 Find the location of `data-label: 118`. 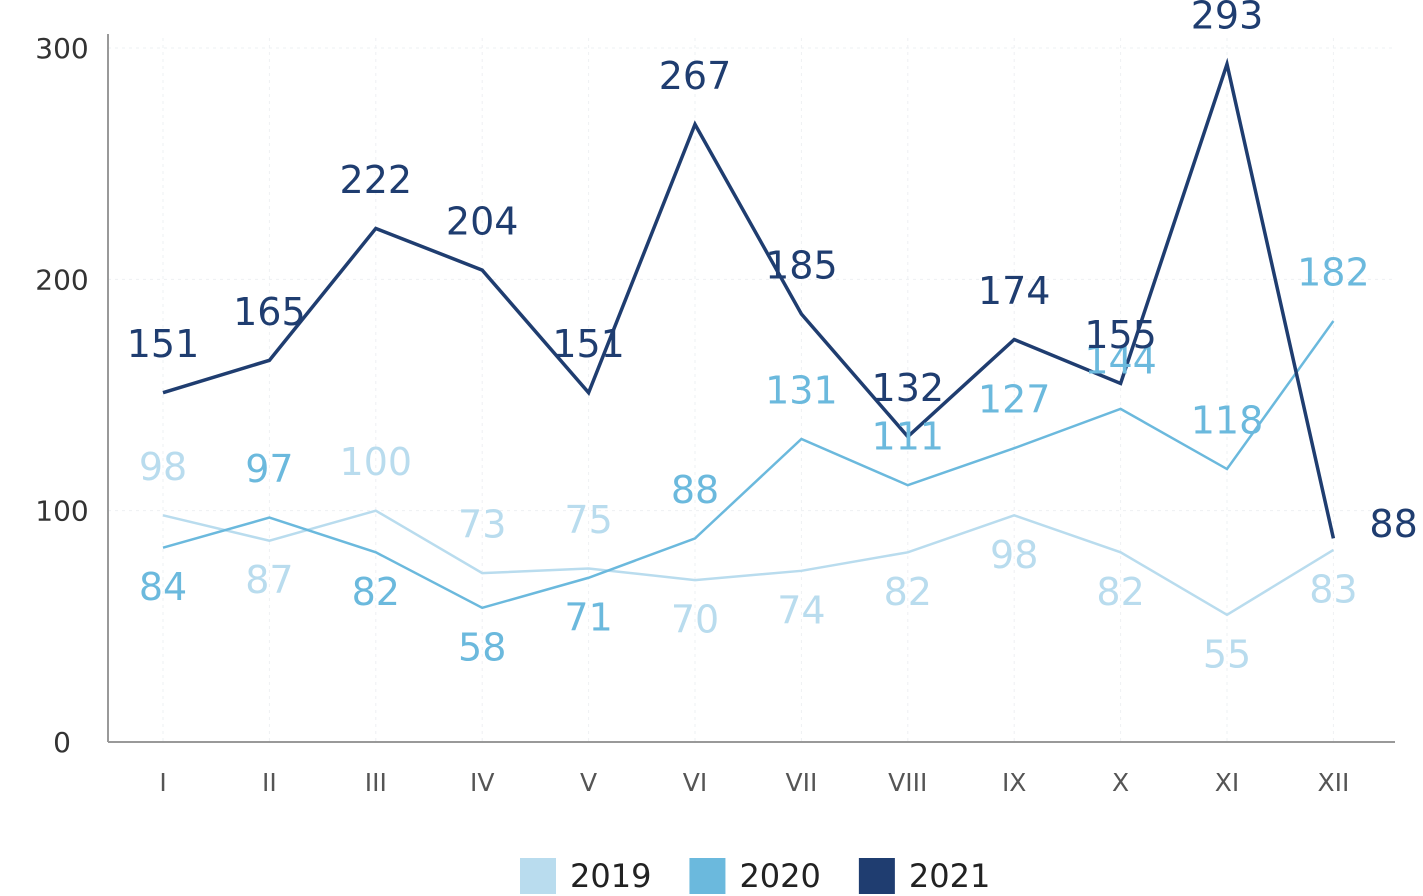

data-label: 118 is located at coordinates (1227, 421).